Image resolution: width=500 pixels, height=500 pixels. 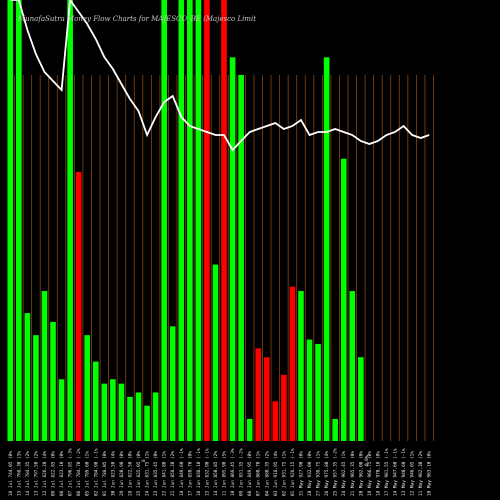 I want to click on tick-label: 28 Jun 822.50 (0%, so click(x=130, y=473).